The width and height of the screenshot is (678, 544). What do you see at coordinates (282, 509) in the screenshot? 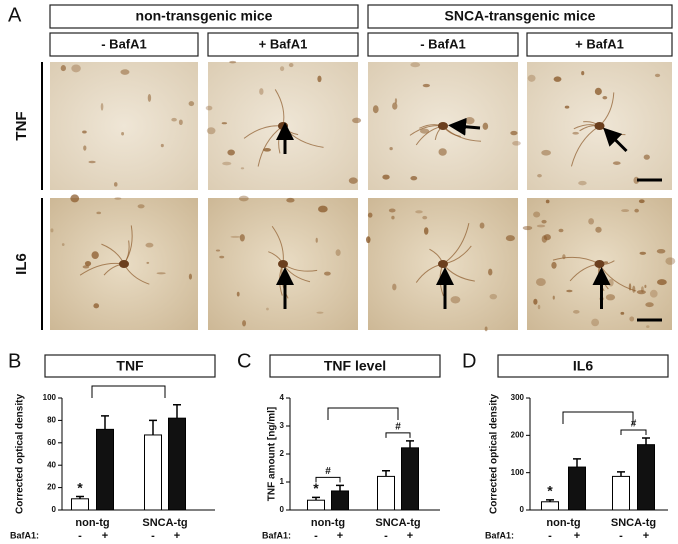
I see `y-tick-label: 0` at bounding box center [282, 509].